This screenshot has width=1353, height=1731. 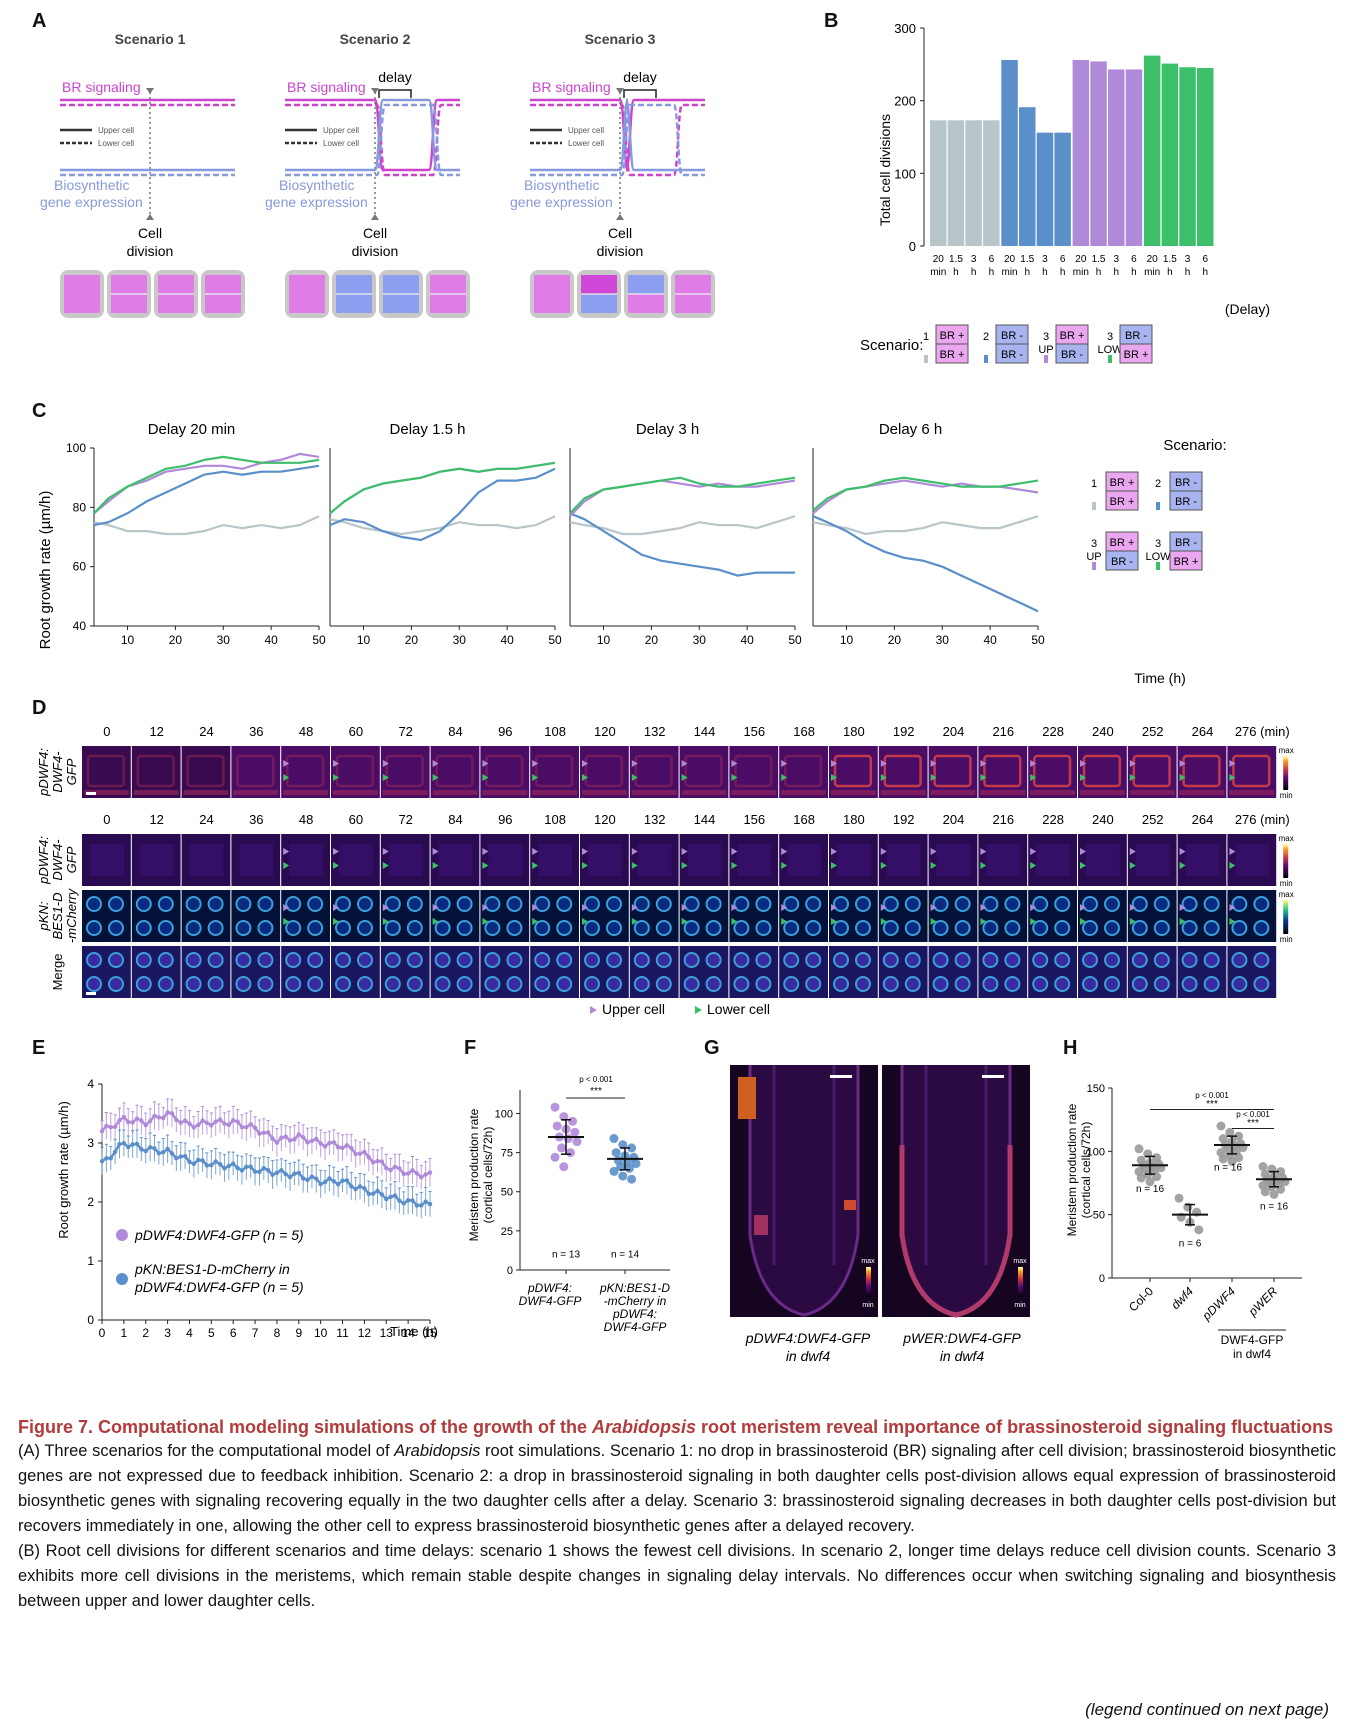 I want to click on time-label: 120, so click(x=605, y=819).